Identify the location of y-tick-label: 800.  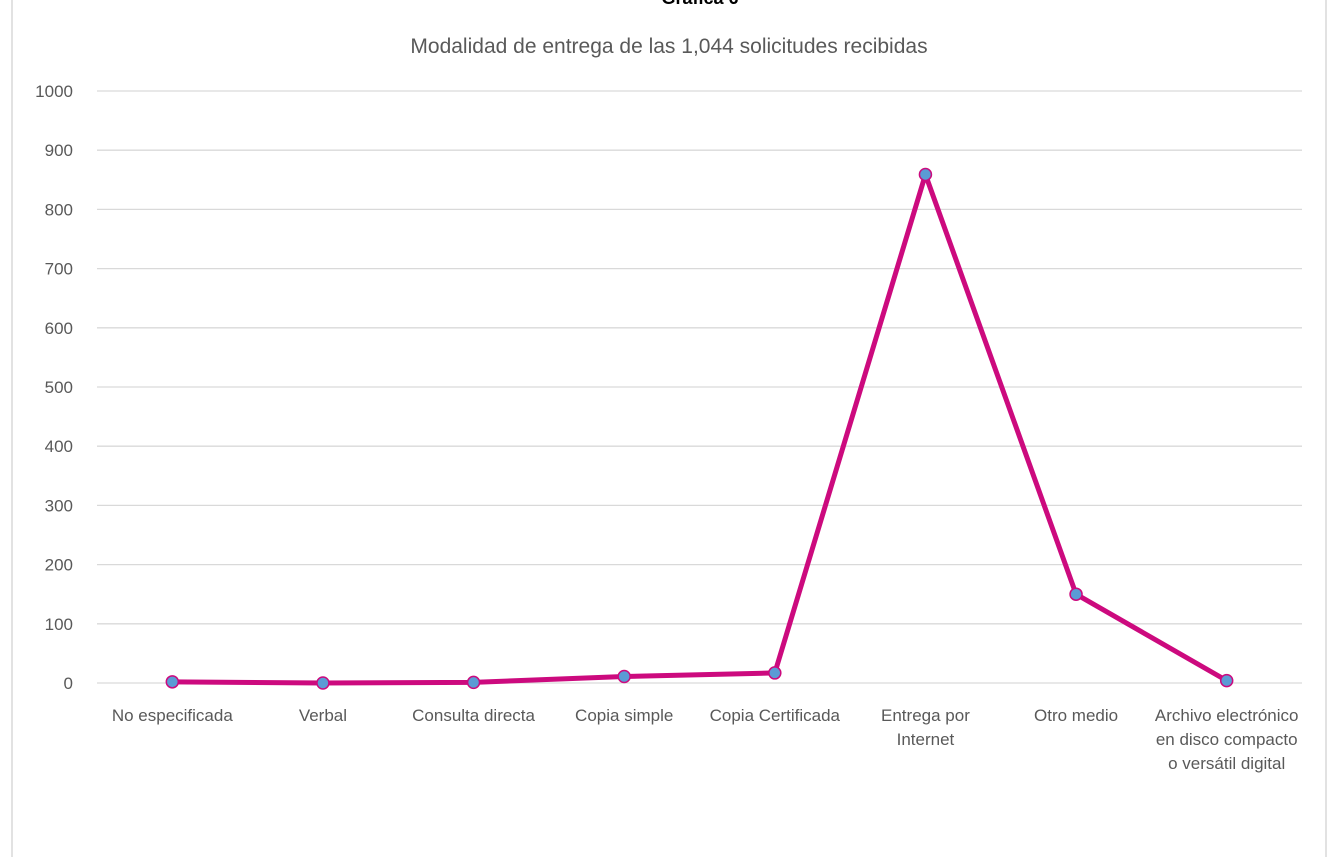
(59, 209).